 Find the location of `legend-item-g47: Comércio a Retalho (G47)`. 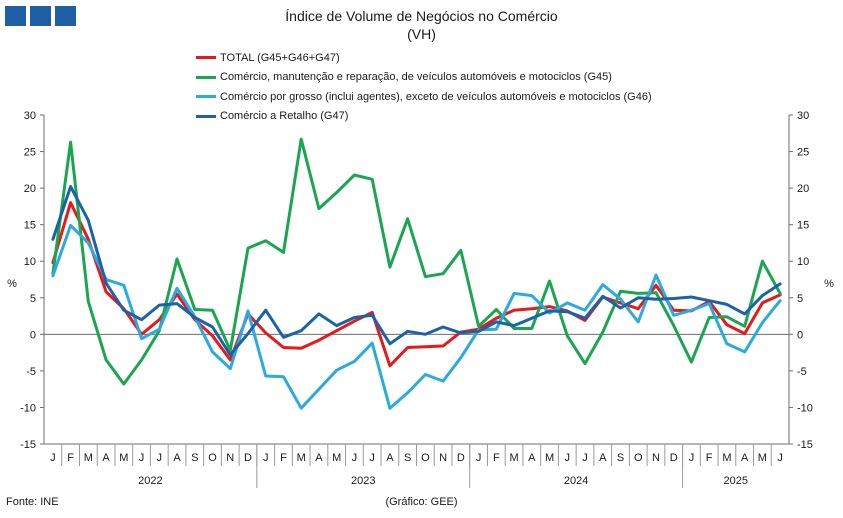

legend-item-g47: Comércio a Retalho (G47) is located at coordinates (424, 117).